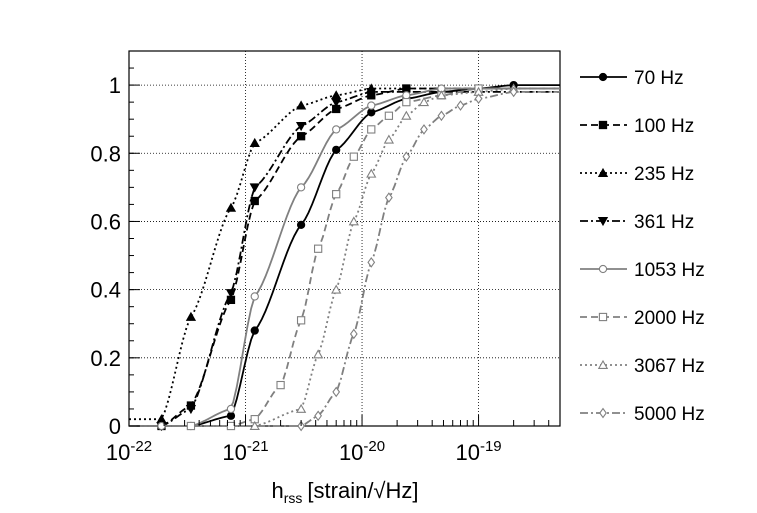 This screenshot has height=513, width=757. Describe the element at coordinates (362, 490) in the screenshot. I see `x-axis-label-unit: [strain/√Hz]` at that location.